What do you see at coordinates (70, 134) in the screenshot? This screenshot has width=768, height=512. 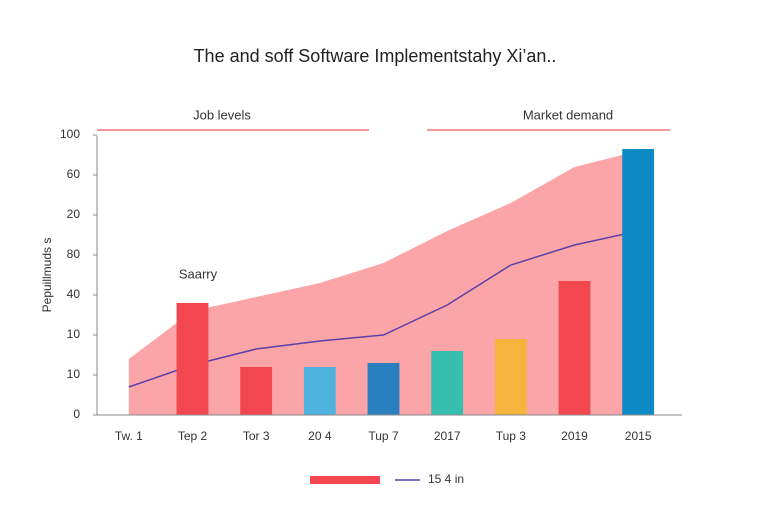 I see `y-tick-label: 100` at bounding box center [70, 134].